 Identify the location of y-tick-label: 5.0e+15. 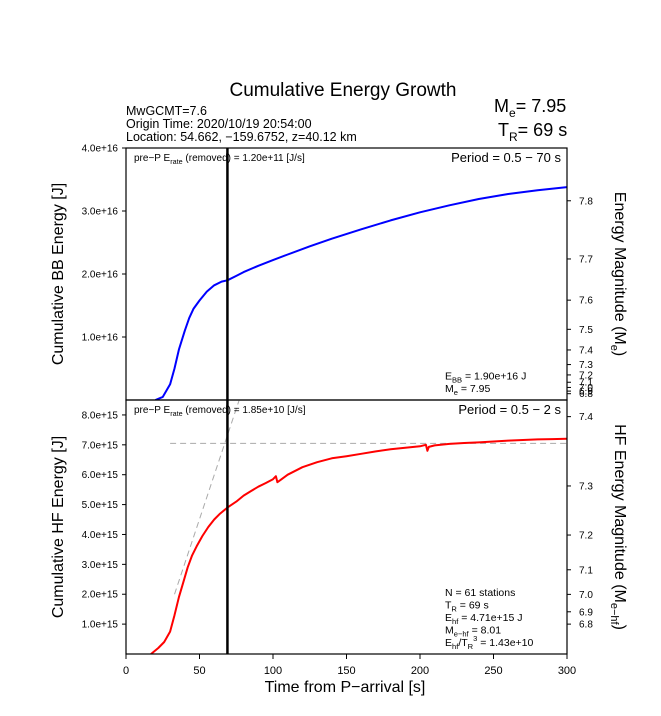
(100, 505).